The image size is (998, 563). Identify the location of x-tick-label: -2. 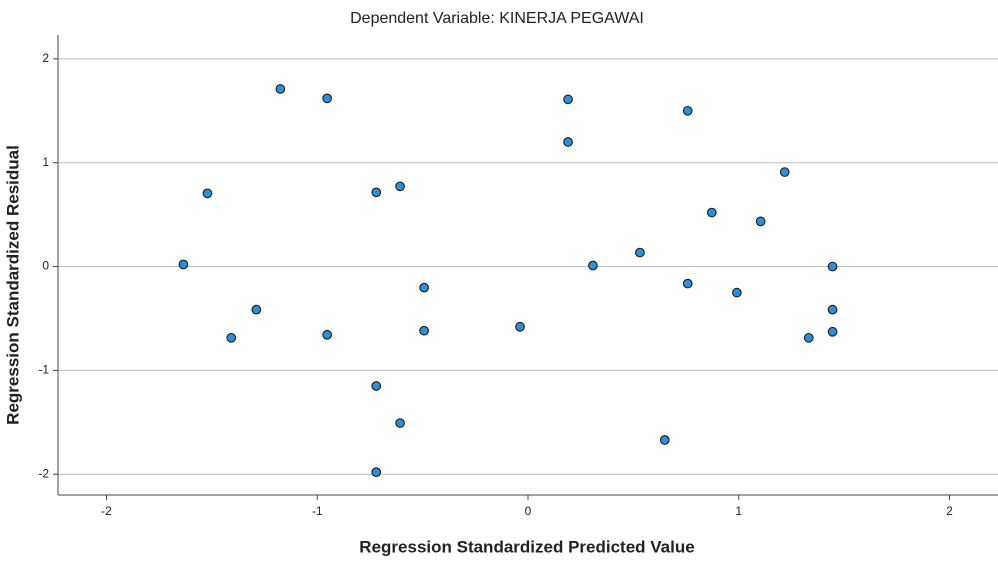
(106, 511).